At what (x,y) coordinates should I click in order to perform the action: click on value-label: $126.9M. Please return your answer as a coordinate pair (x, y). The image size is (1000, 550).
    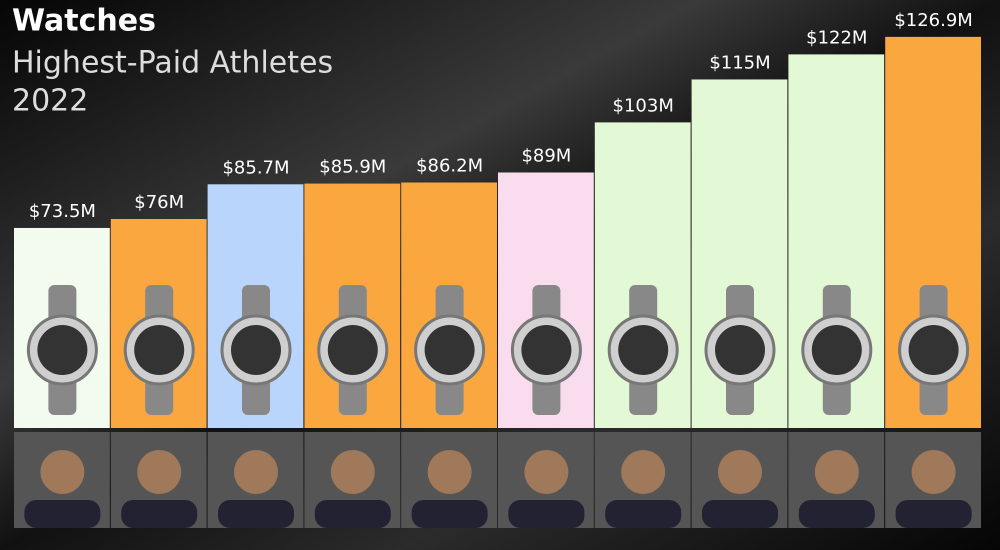
    Looking at the image, I should click on (933, 20).